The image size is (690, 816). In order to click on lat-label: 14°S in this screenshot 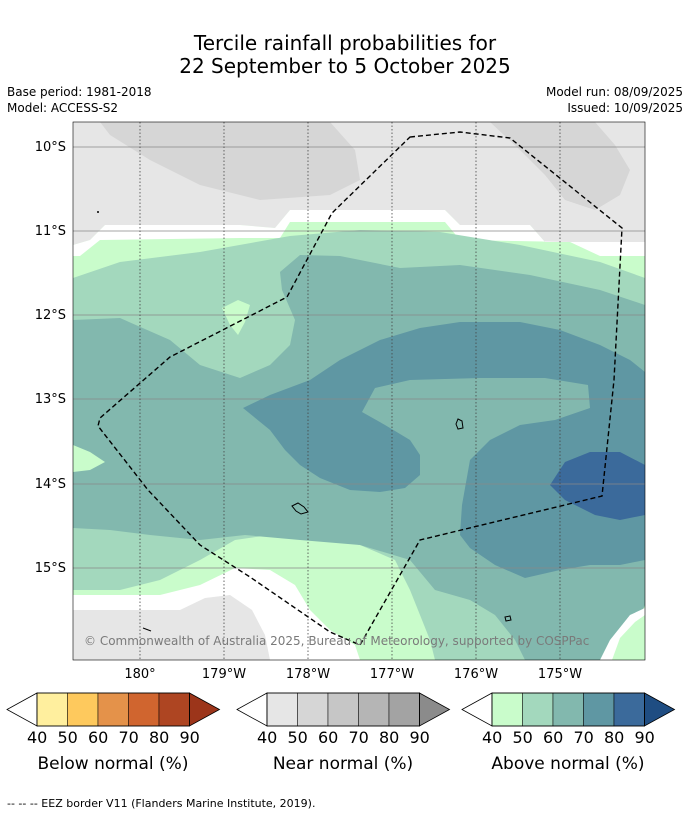, I will do `click(50, 484)`.